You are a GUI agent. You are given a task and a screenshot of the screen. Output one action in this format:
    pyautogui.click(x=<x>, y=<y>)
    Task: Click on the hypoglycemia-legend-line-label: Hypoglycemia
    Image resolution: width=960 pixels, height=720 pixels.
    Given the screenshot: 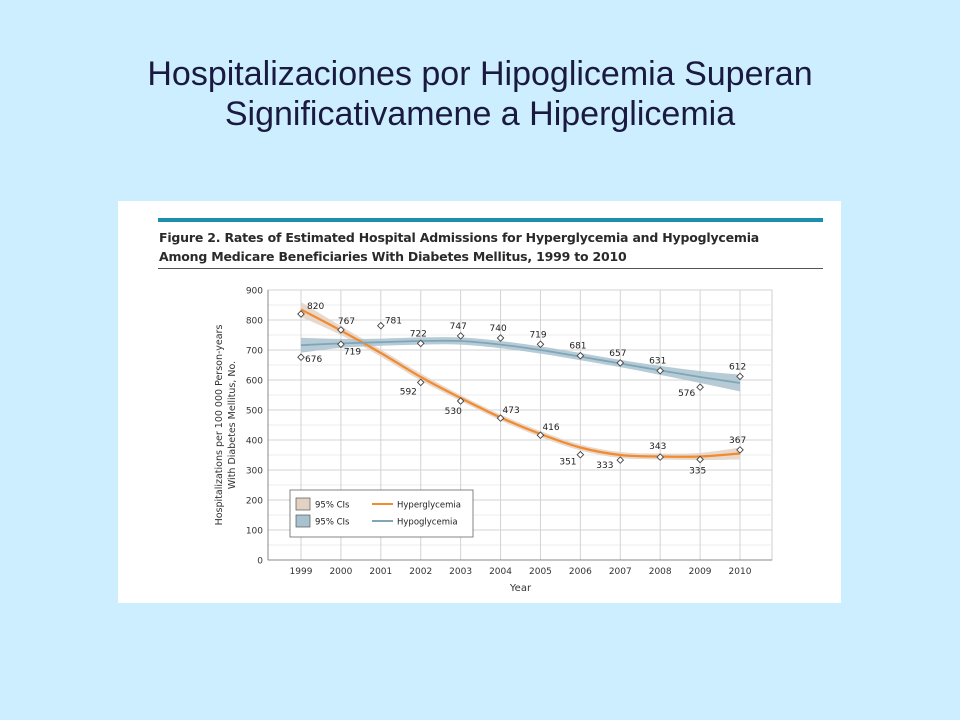 What is the action you would take?
    pyautogui.click(x=427, y=523)
    